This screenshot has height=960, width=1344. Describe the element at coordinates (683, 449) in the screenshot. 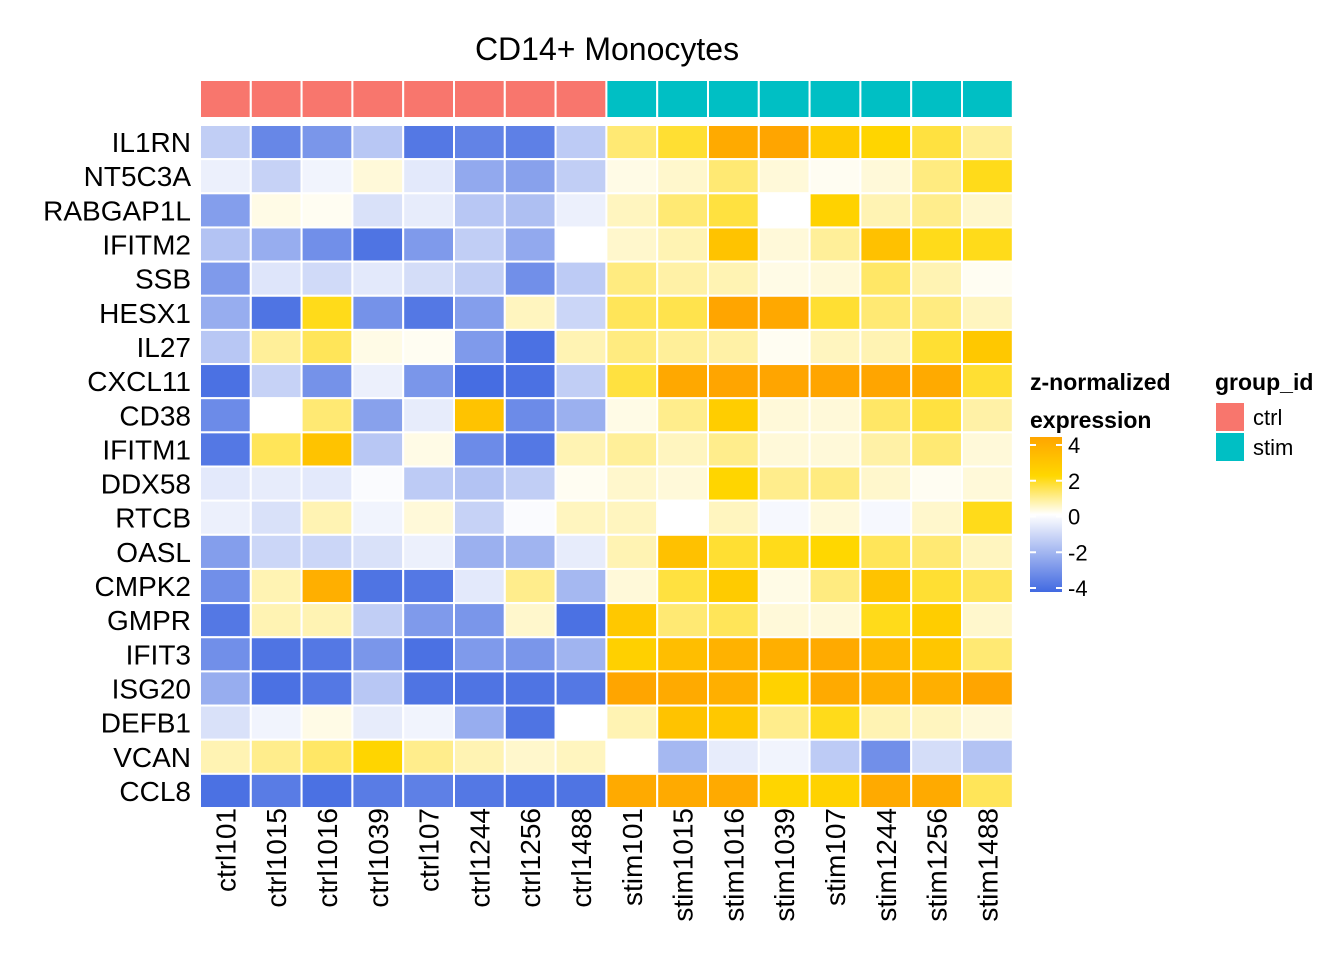

I see `heatmap-cell-IFITM1-stim1015` at that location.